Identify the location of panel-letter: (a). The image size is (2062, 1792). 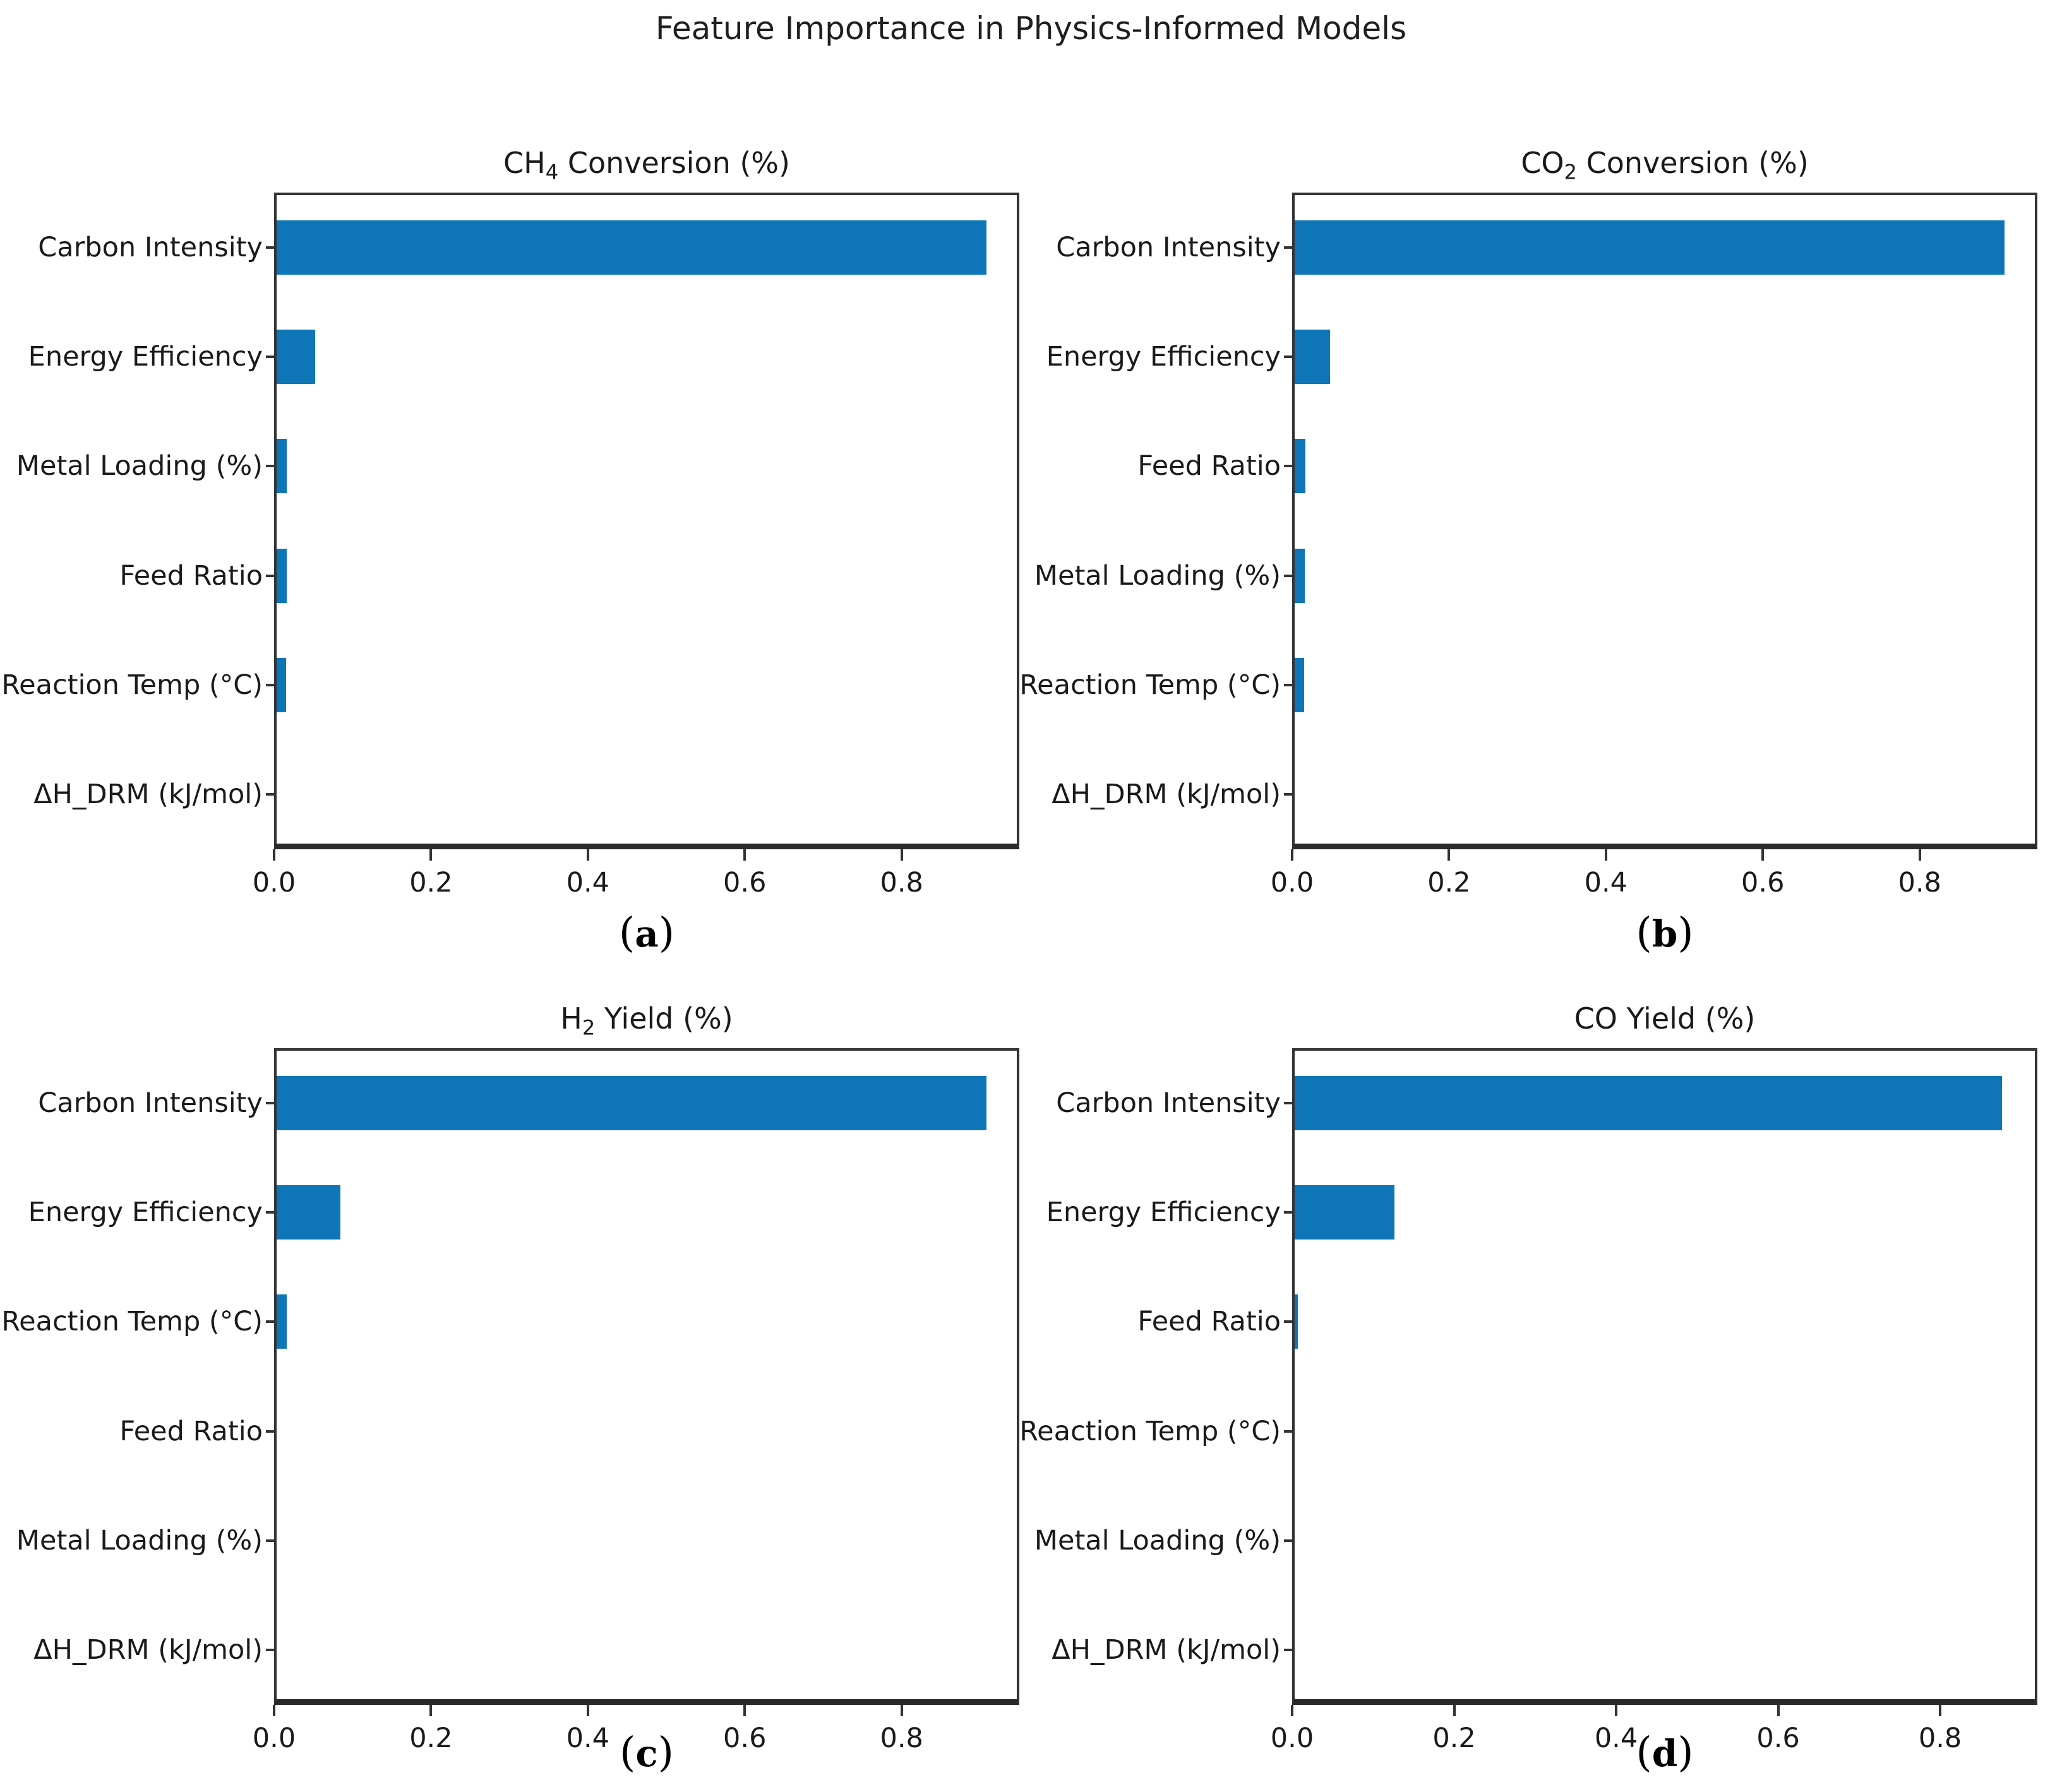
(646, 933).